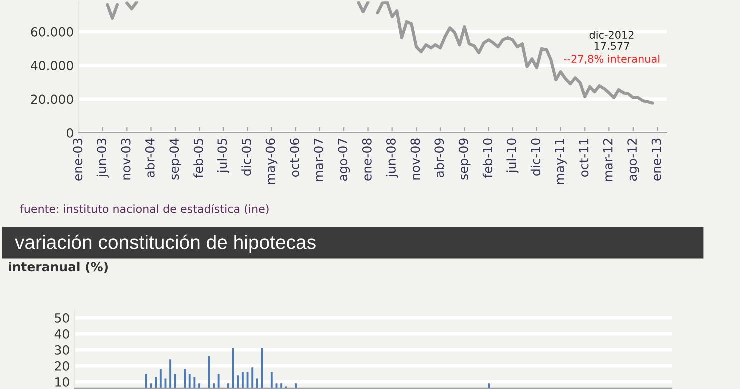 The height and width of the screenshot is (389, 740). I want to click on x-tick-label: dic-10, so click(535, 157).